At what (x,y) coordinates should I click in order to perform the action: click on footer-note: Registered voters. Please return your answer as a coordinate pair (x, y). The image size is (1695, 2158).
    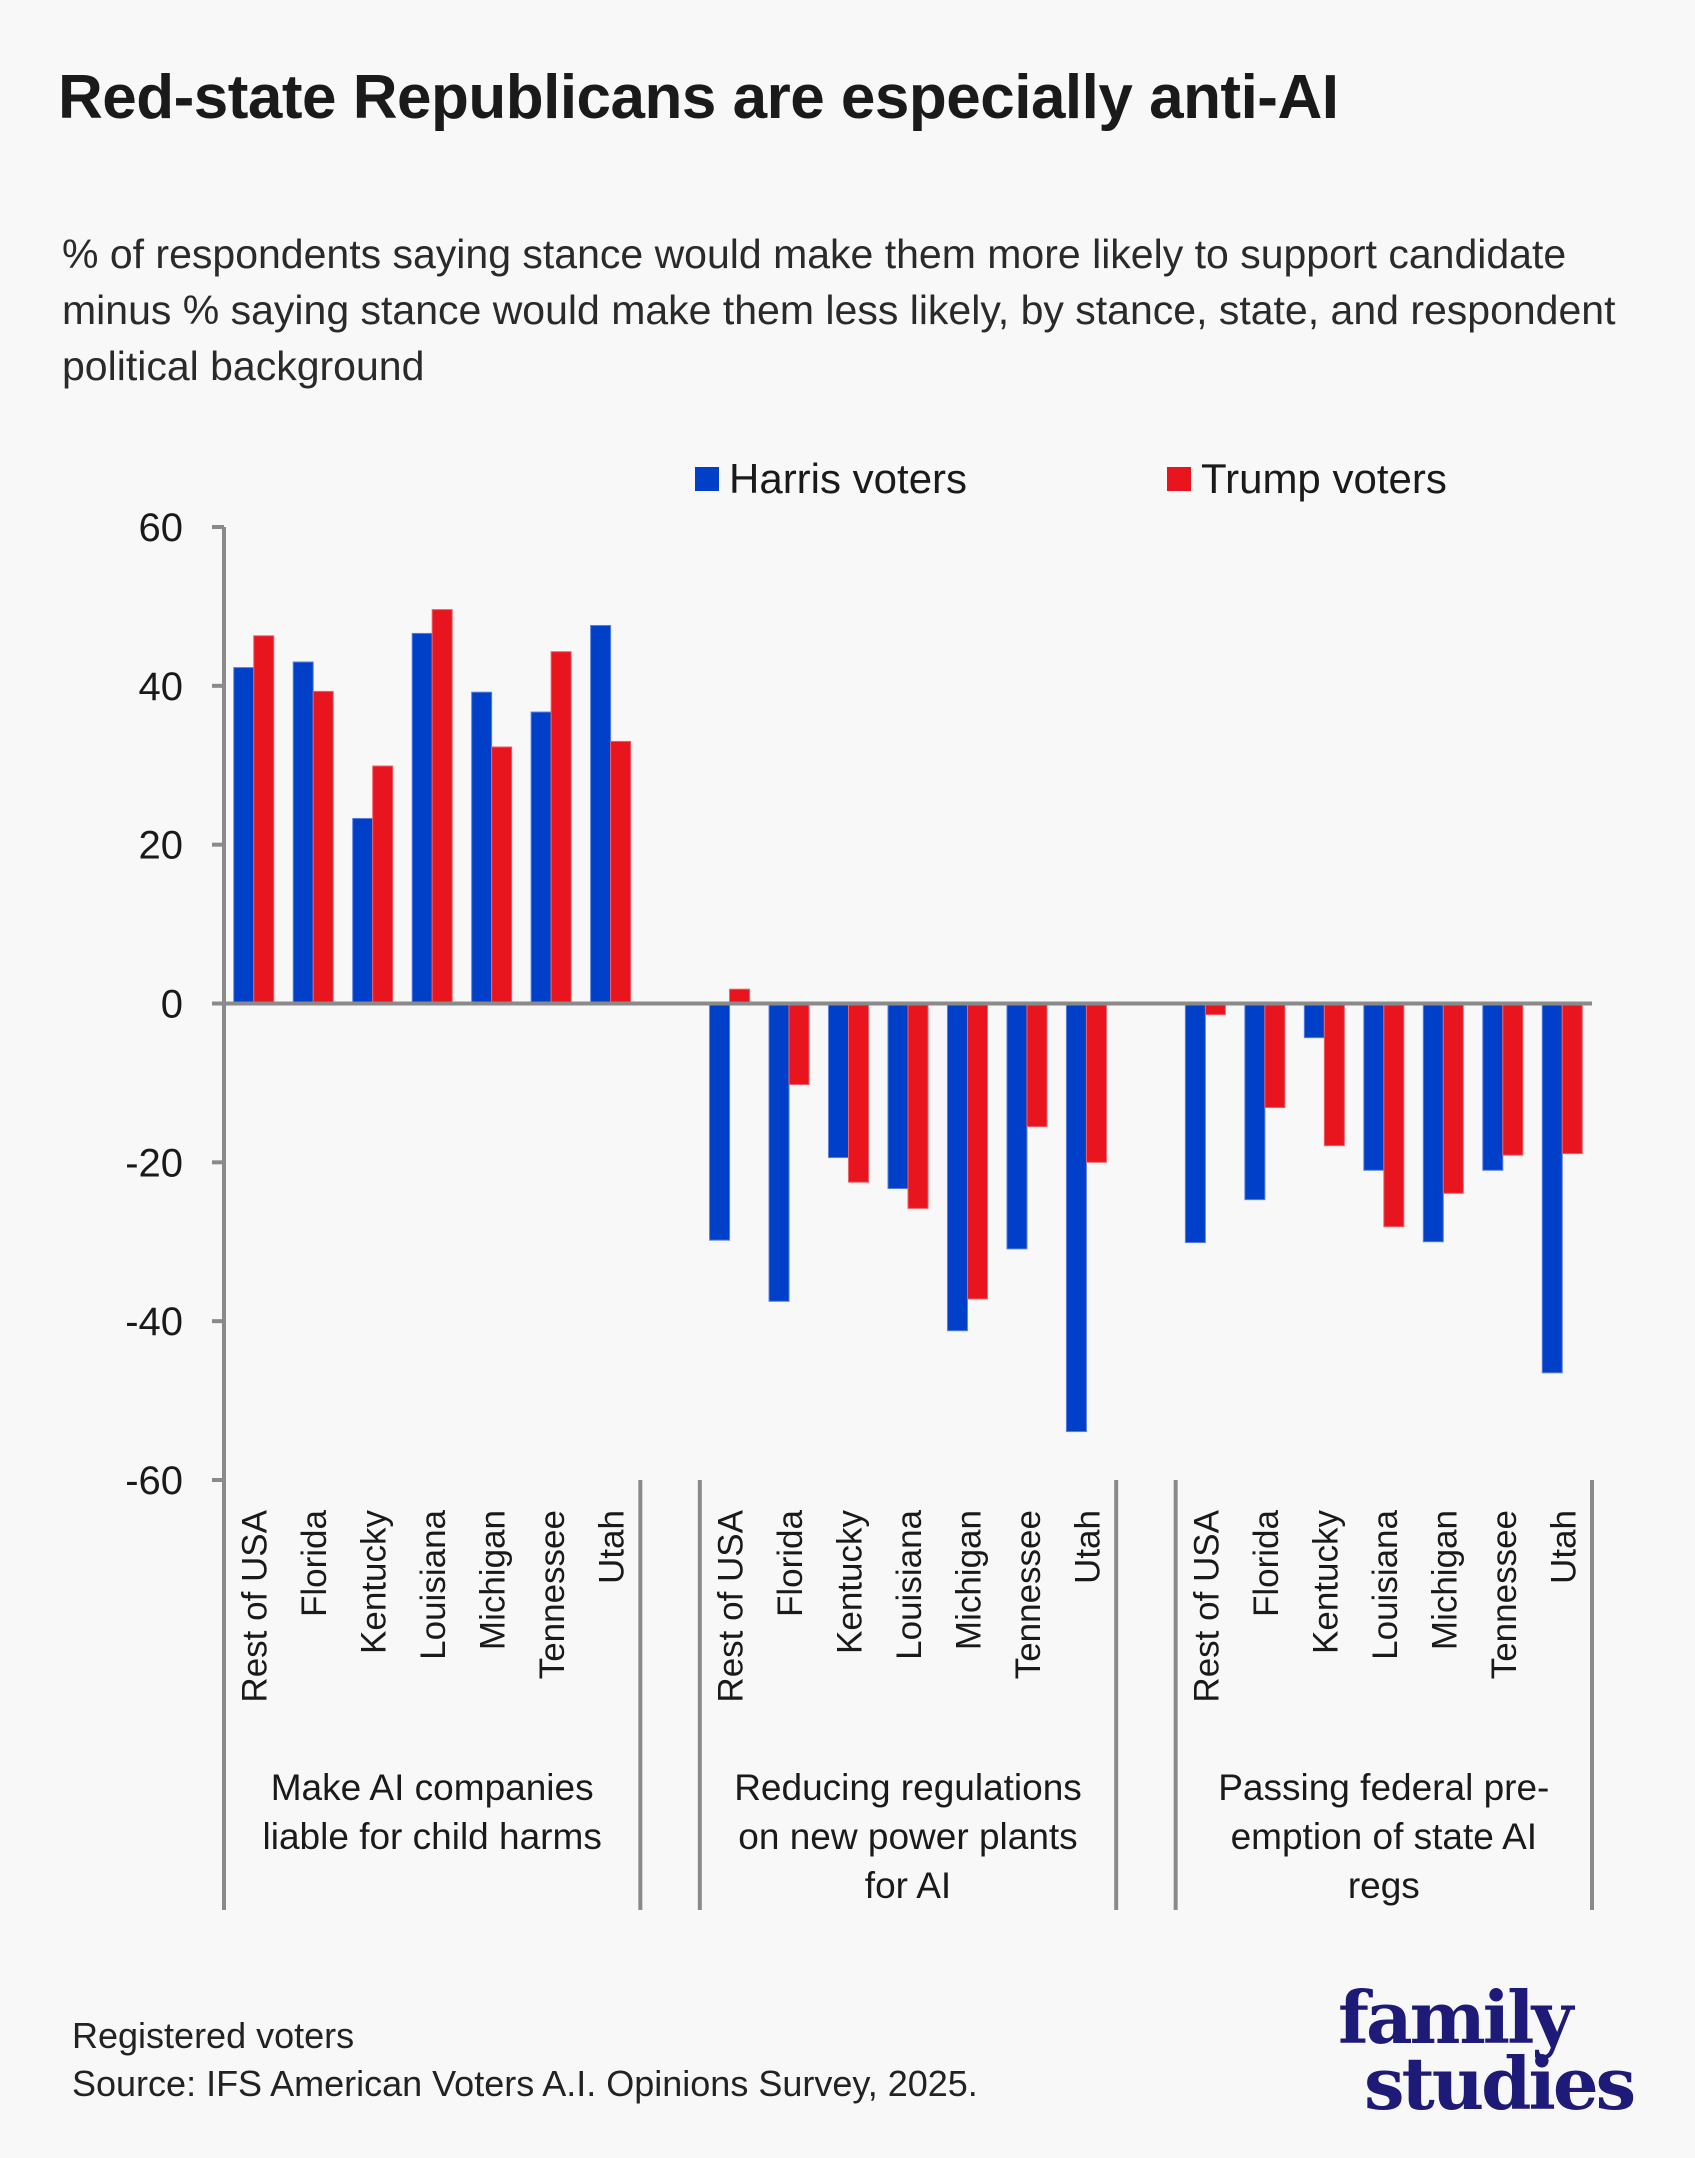
    Looking at the image, I should click on (213, 2035).